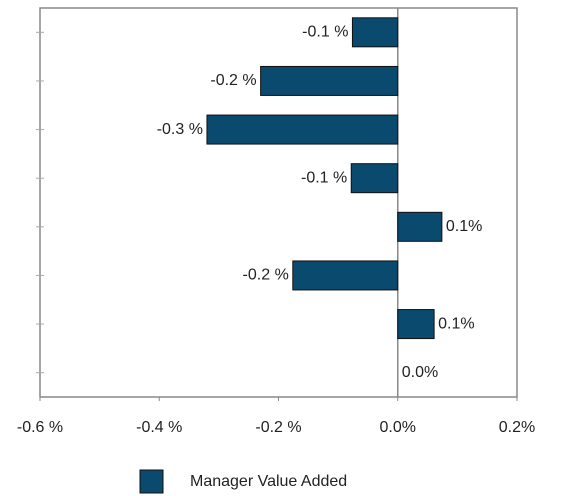 This screenshot has width=564, height=496. Describe the element at coordinates (420, 372) in the screenshot. I see `value-label: 0.0%` at that location.